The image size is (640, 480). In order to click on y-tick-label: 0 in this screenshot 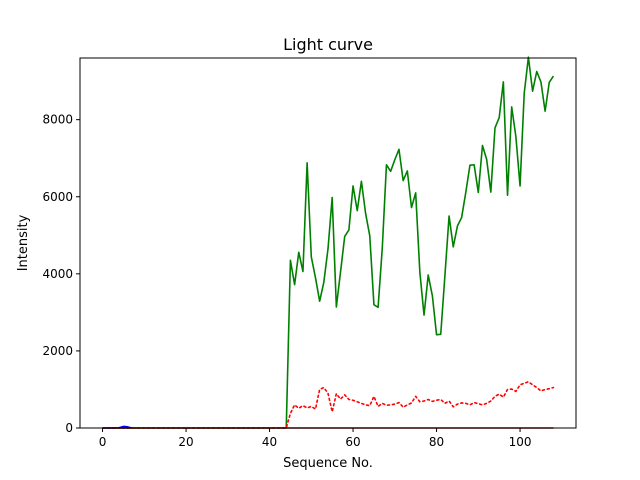, I will do `click(69, 428)`.